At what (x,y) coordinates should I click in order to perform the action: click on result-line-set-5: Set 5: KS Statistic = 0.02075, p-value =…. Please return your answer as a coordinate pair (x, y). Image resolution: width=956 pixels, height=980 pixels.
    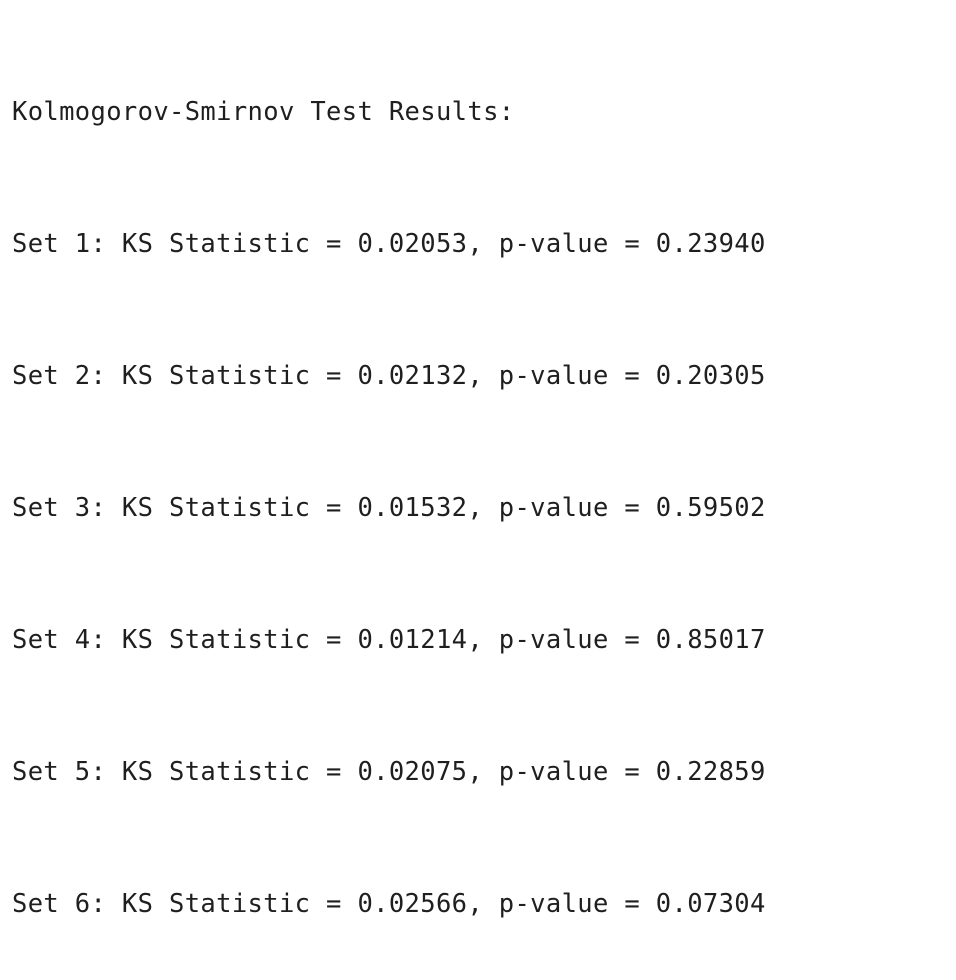
    Looking at the image, I should click on (389, 772).